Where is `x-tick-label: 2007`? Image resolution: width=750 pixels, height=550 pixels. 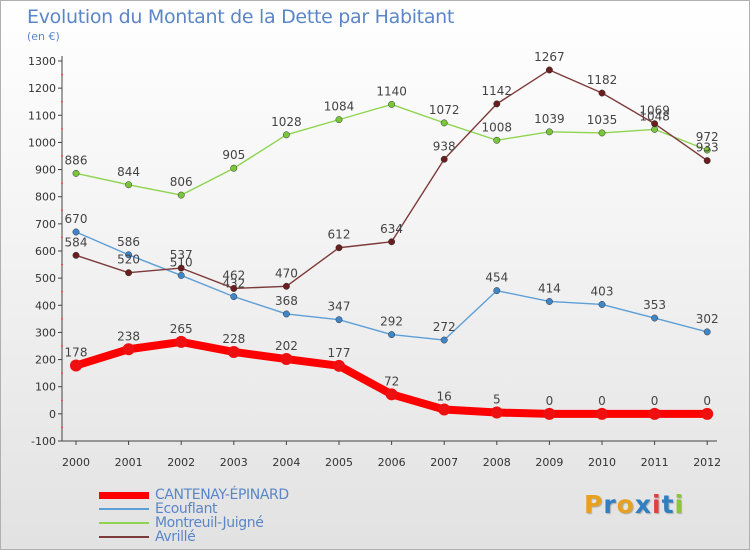 x-tick-label: 2007 is located at coordinates (444, 462).